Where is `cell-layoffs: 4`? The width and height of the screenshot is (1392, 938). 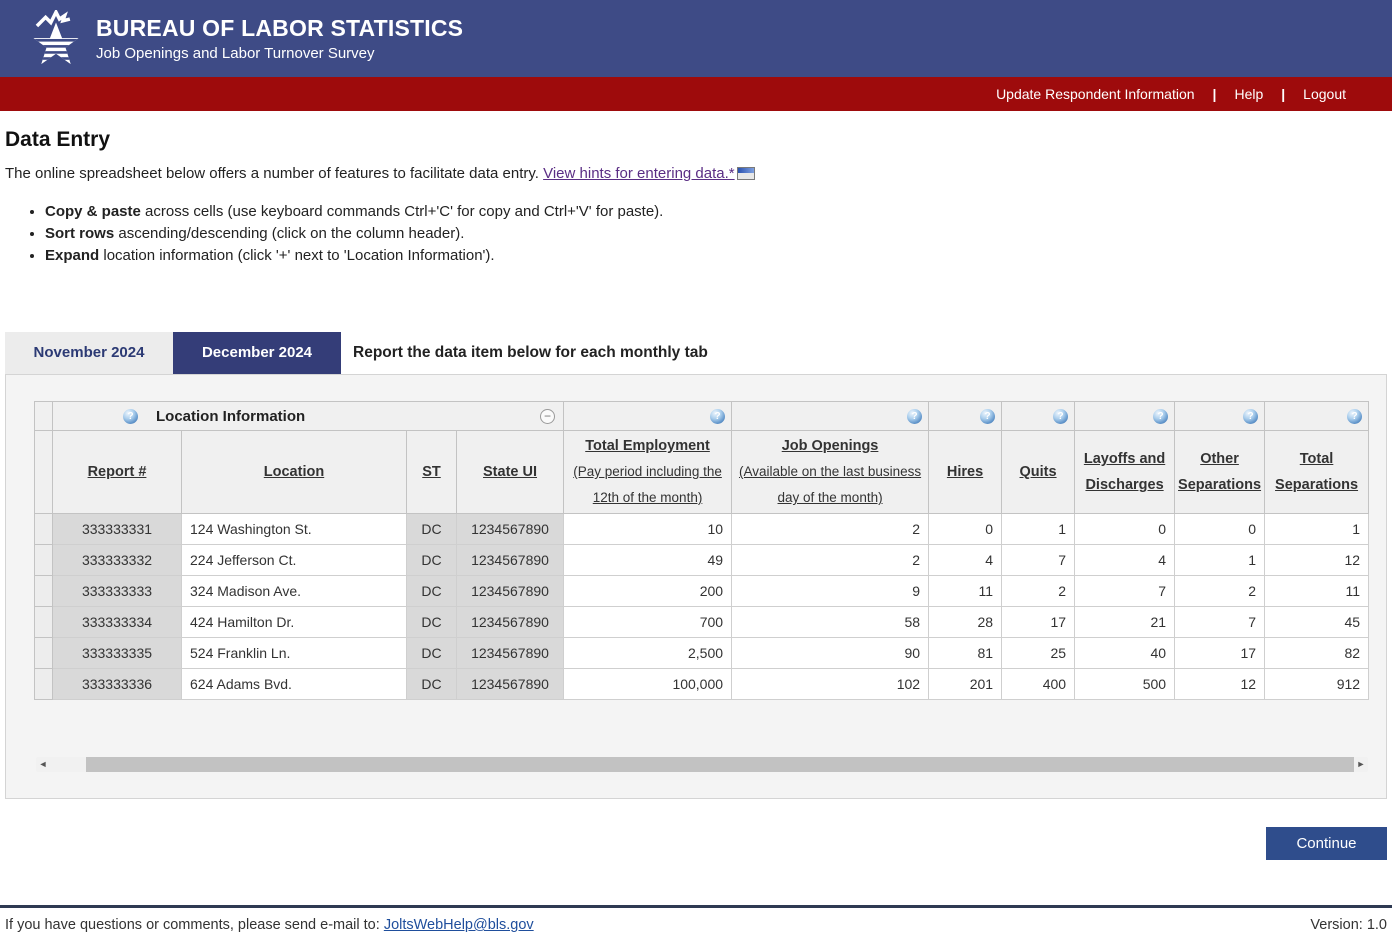
cell-layoffs: 4 is located at coordinates (1125, 560).